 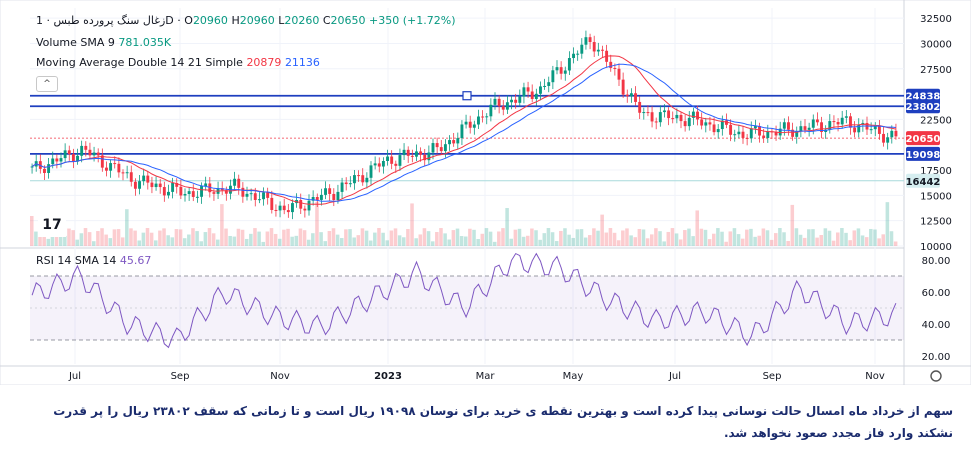 What do you see at coordinates (936, 171) in the screenshot?
I see `price-axis-label: 17500` at bounding box center [936, 171].